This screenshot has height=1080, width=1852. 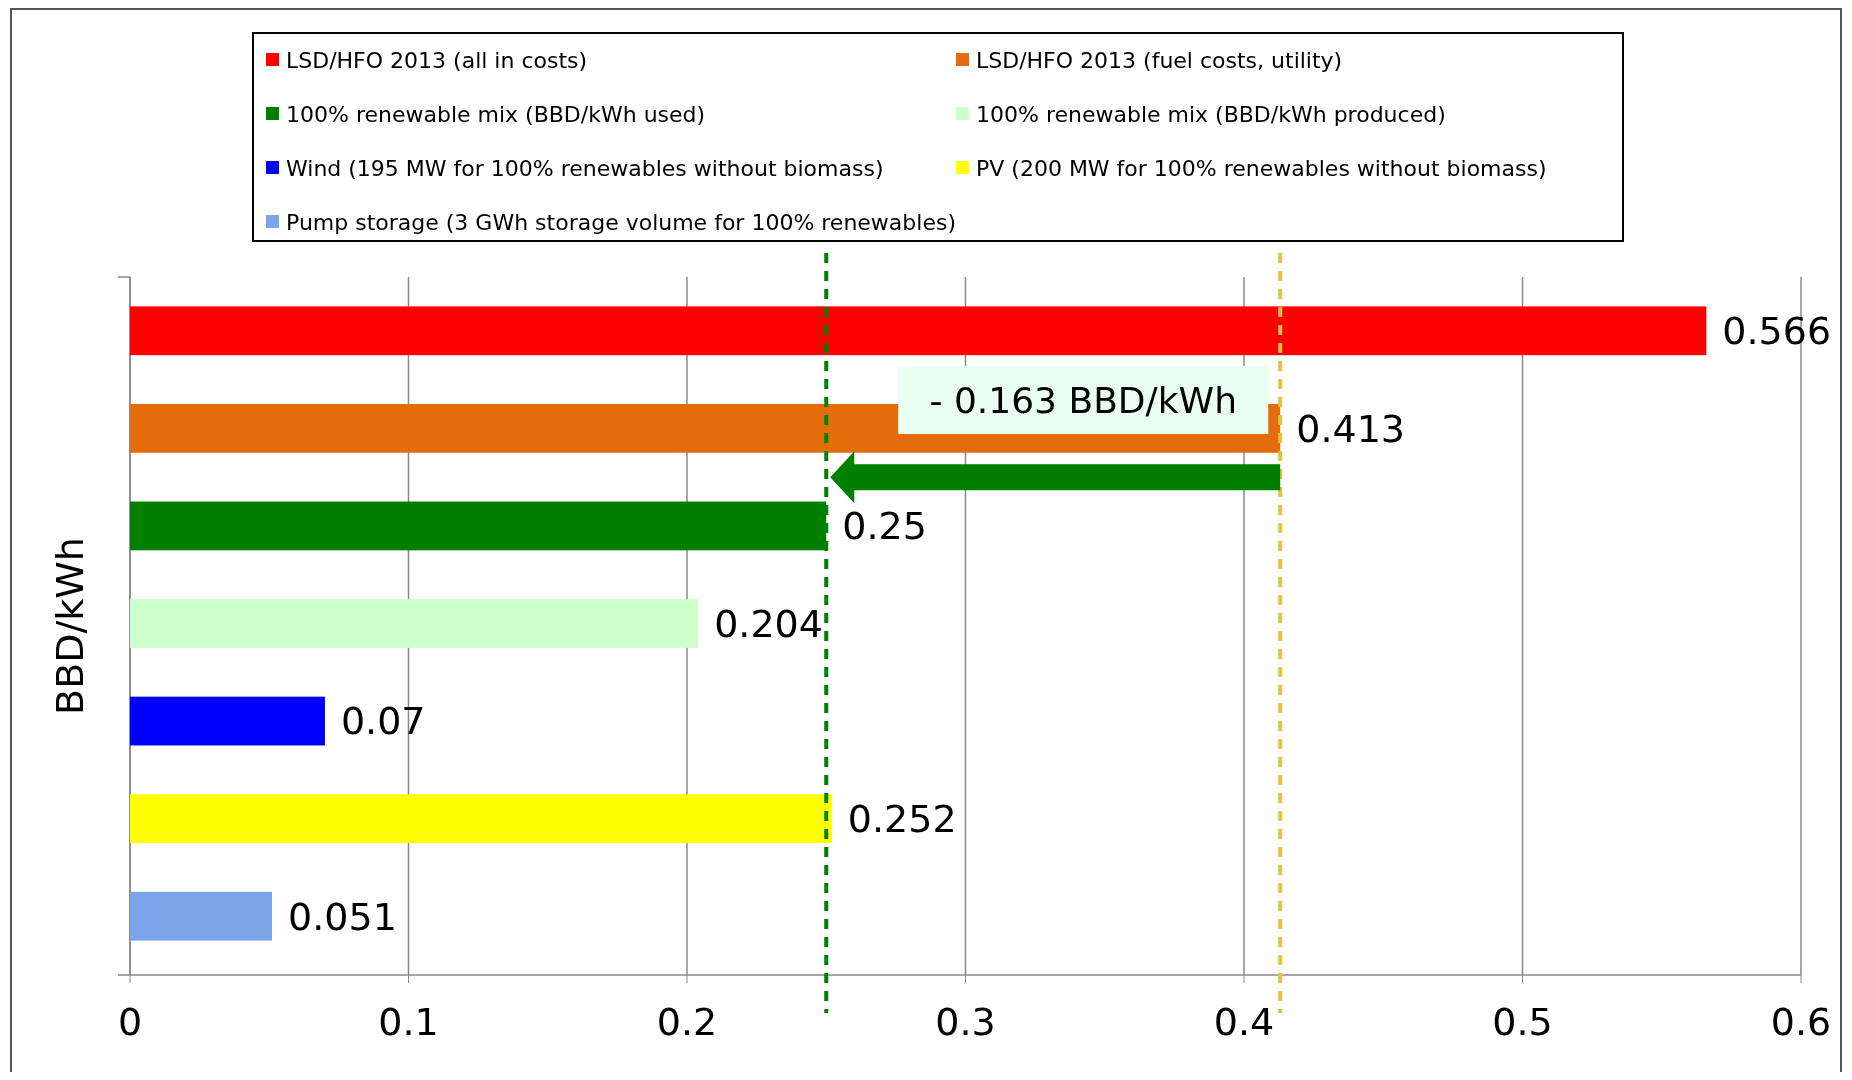 What do you see at coordinates (621, 222) in the screenshot?
I see `legend-label: Pump storage (3 GWh storage volume for 100% renewables)` at bounding box center [621, 222].